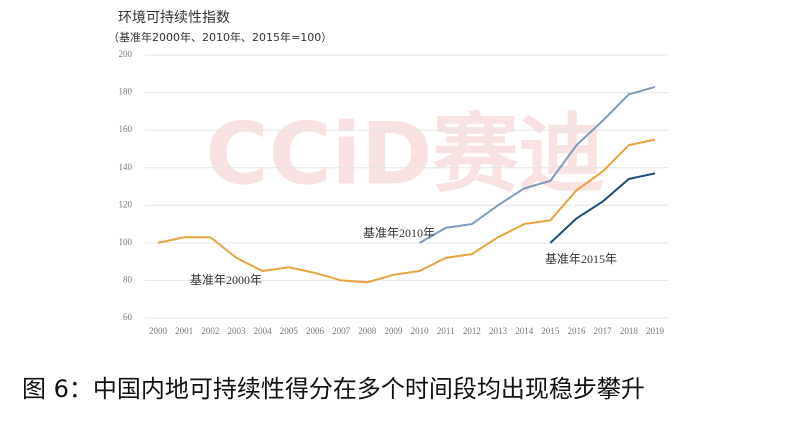 The image size is (802, 424). What do you see at coordinates (126, 54) in the screenshot?
I see `y-tick-label: 200` at bounding box center [126, 54].